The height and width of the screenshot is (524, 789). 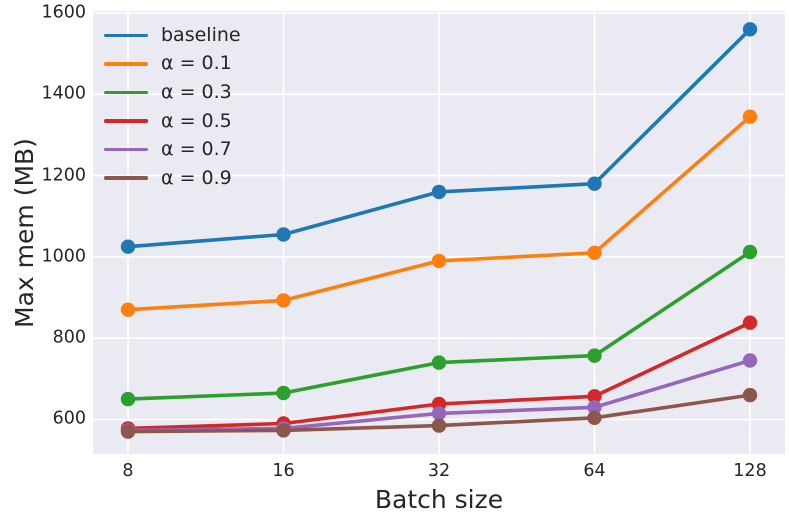 I want to click on x-tick-label: 8, so click(x=128, y=471).